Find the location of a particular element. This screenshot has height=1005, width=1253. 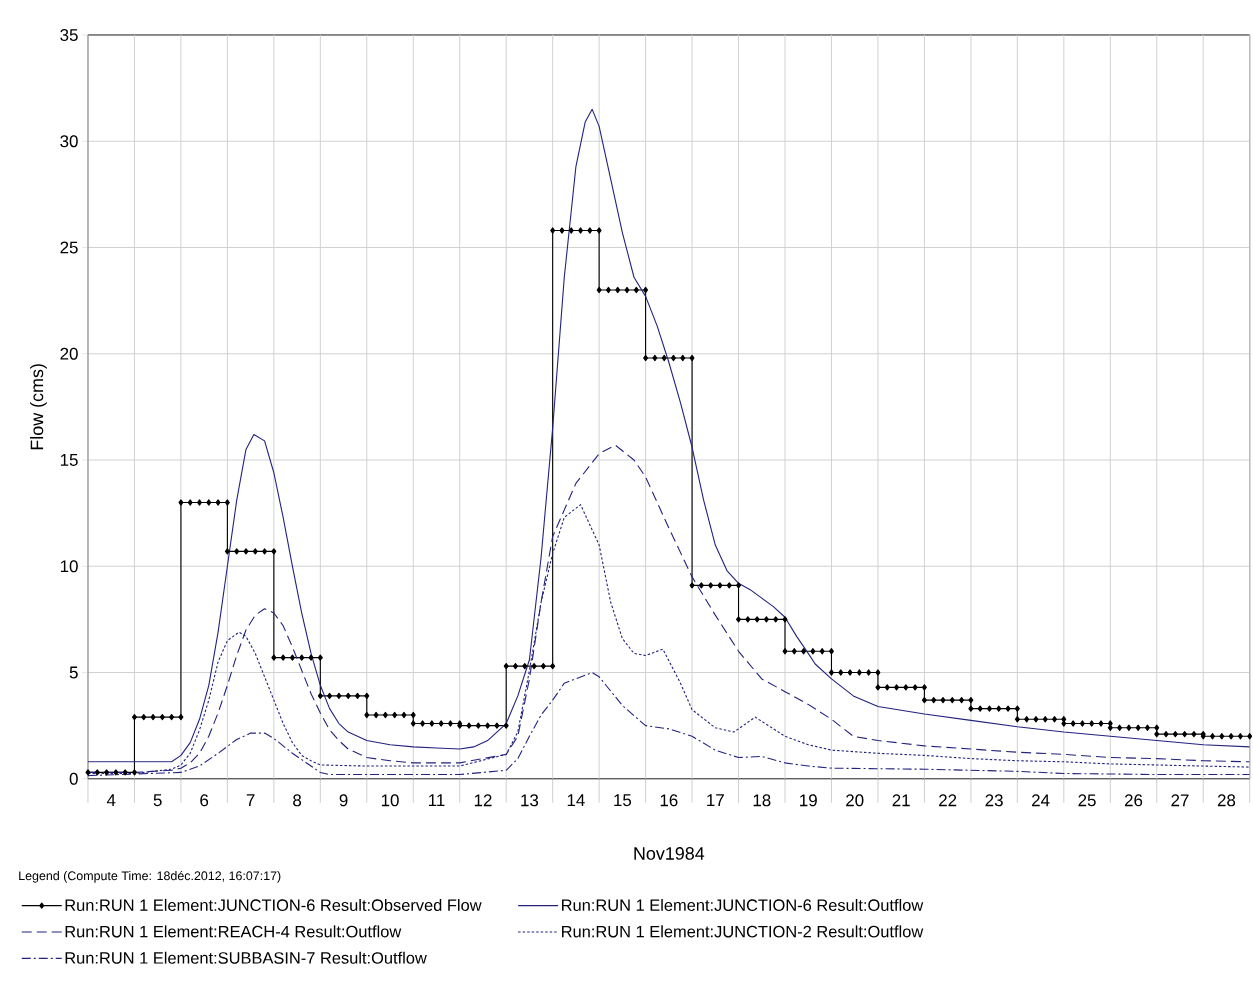

x-tick-label: 27 is located at coordinates (1180, 800).